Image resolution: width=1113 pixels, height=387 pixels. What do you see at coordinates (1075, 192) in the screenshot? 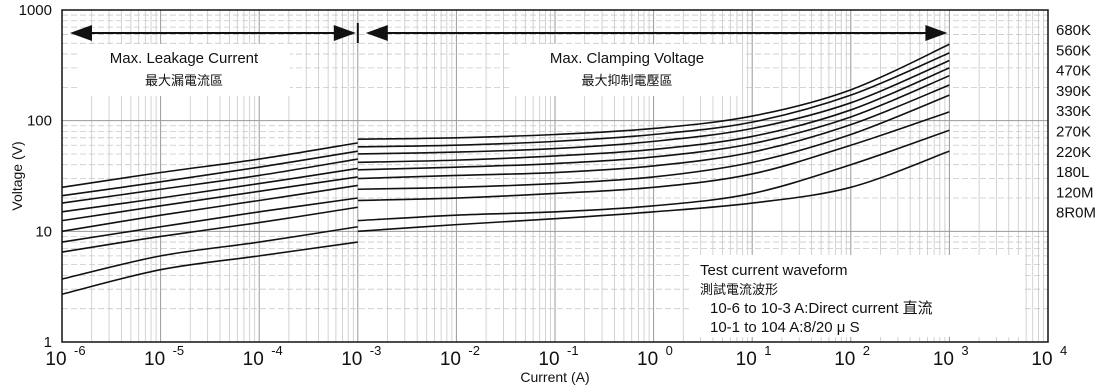
I see `legend-label-120m: 120M` at bounding box center [1075, 192].